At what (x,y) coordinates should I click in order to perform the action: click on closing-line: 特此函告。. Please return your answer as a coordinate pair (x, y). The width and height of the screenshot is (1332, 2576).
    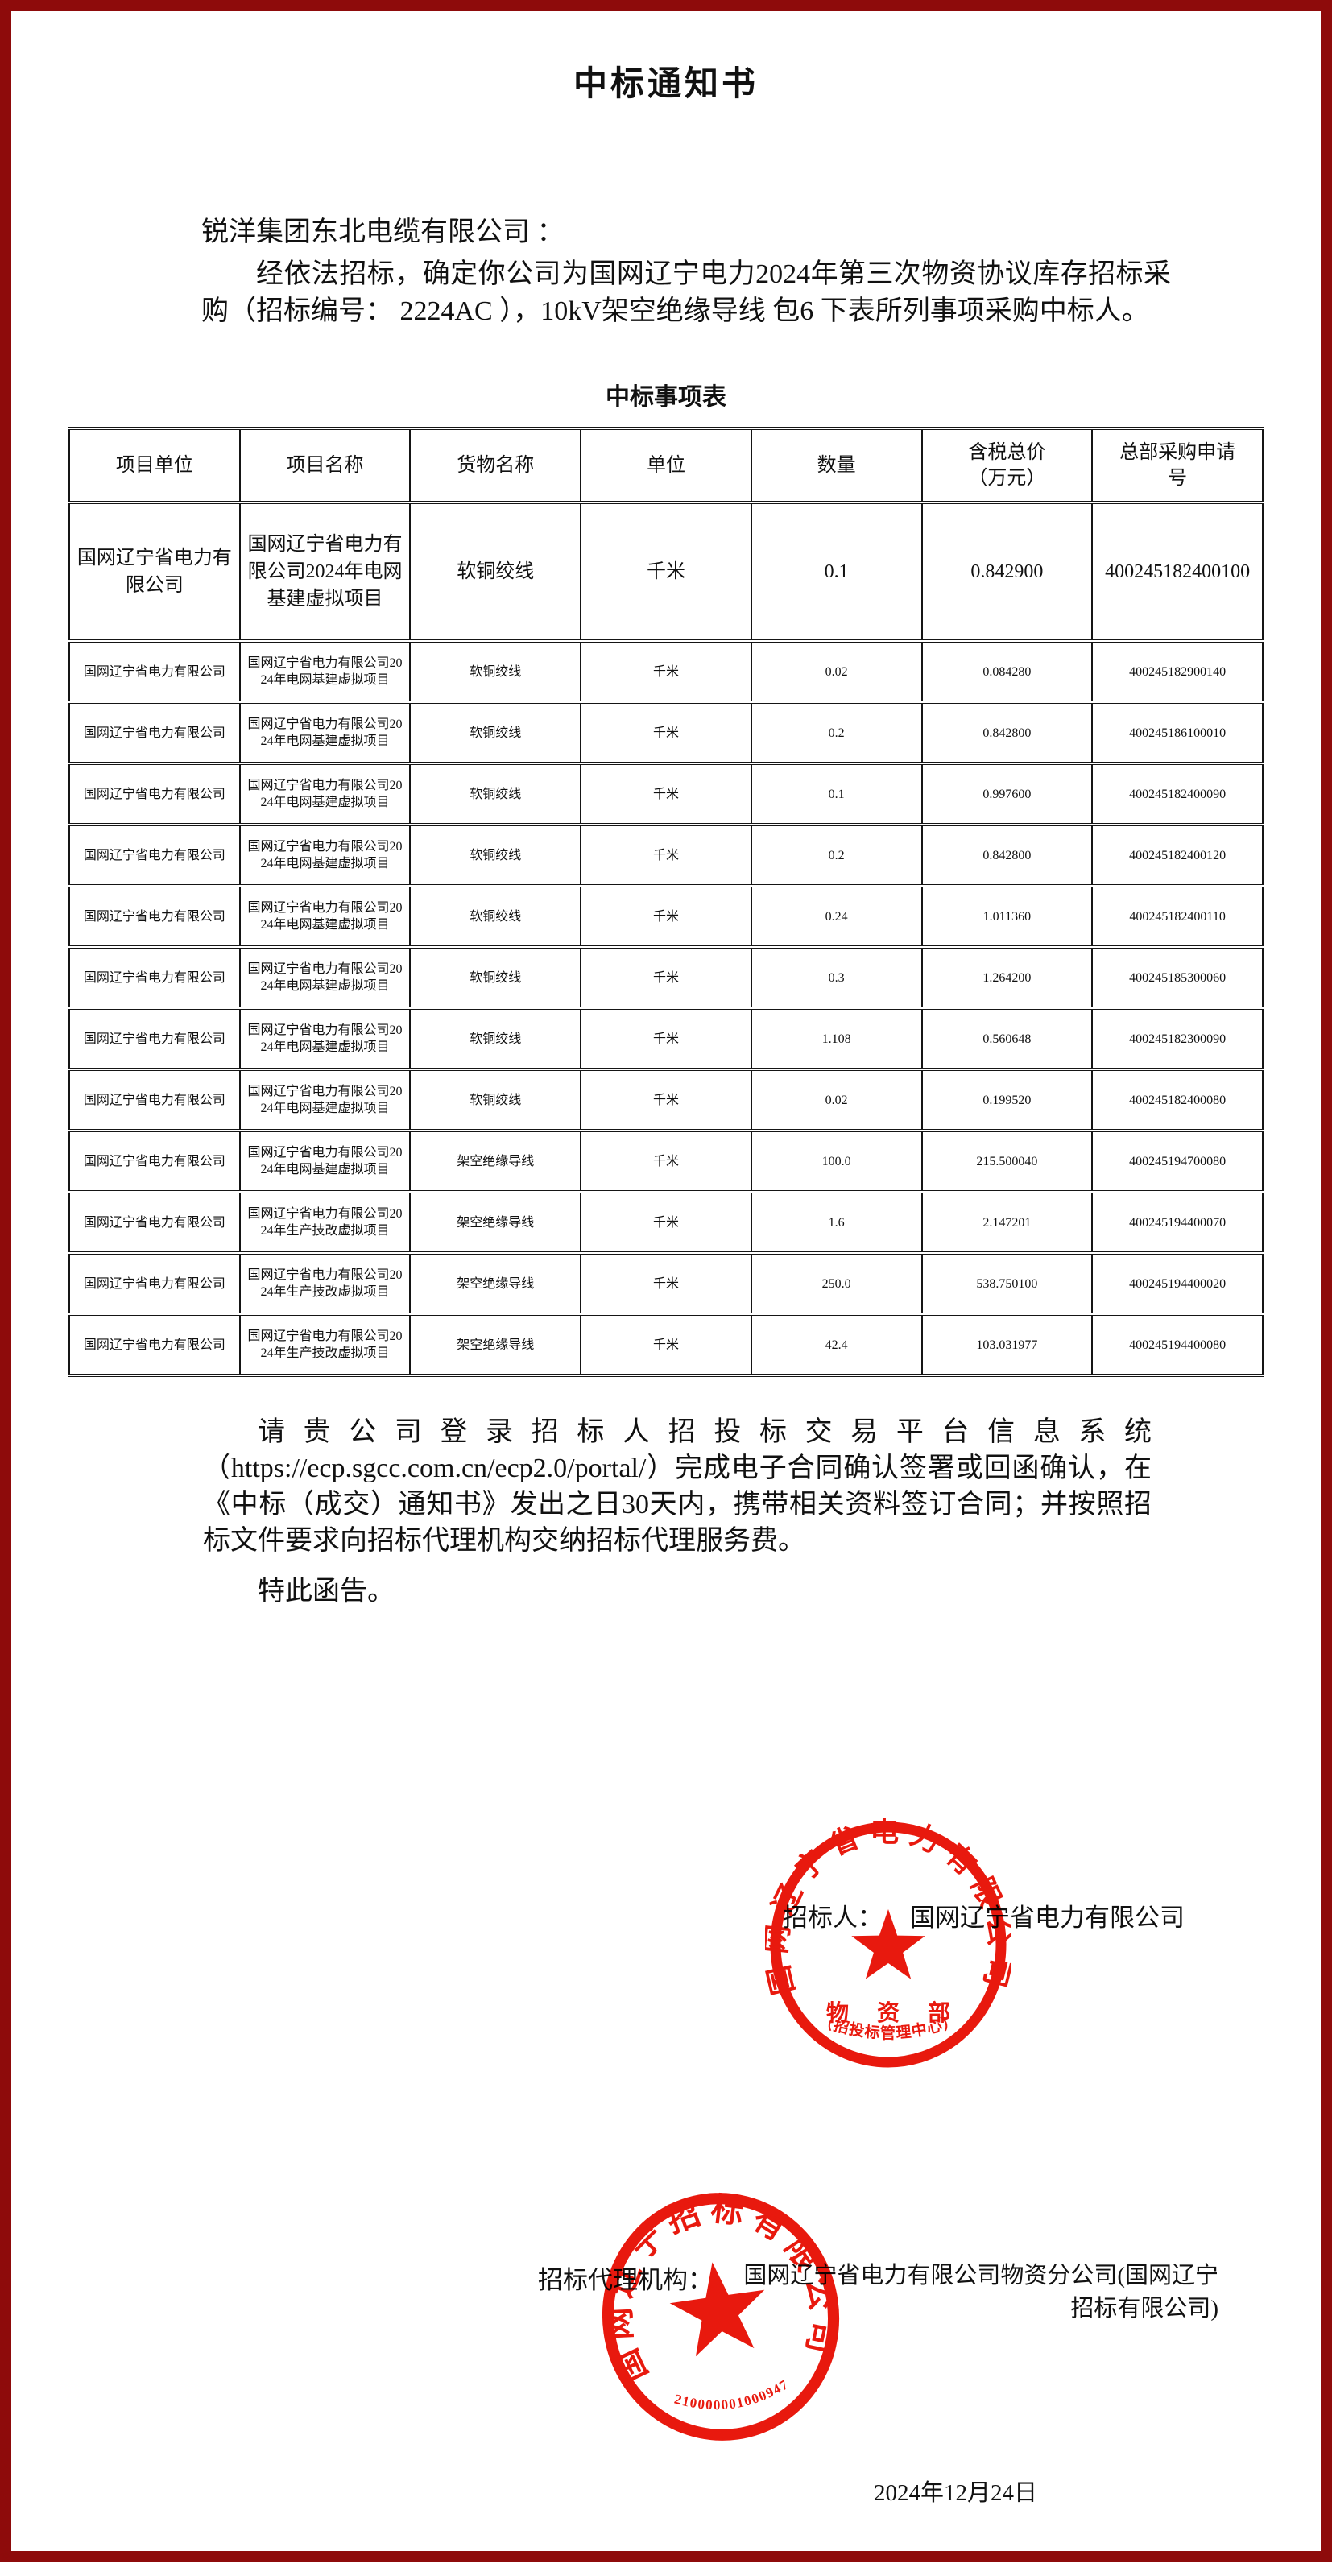
    Looking at the image, I should click on (326, 1591).